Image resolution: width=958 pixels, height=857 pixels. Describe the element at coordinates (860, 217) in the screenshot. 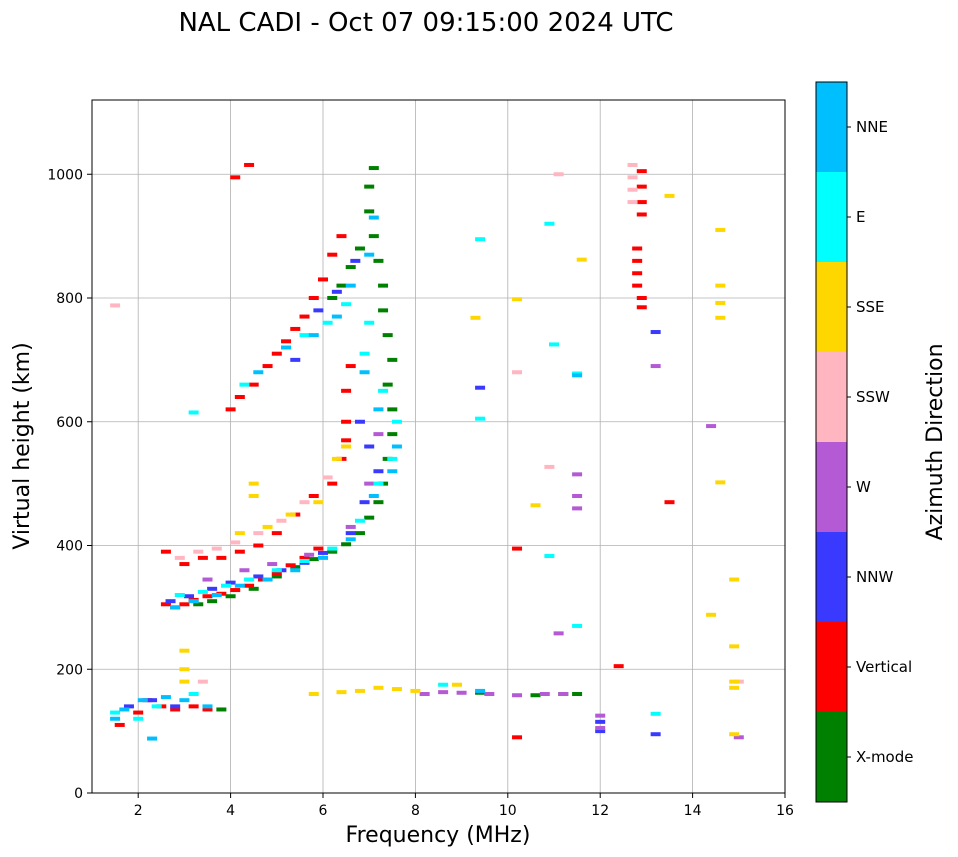

I see `colorbar-label: E` at that location.